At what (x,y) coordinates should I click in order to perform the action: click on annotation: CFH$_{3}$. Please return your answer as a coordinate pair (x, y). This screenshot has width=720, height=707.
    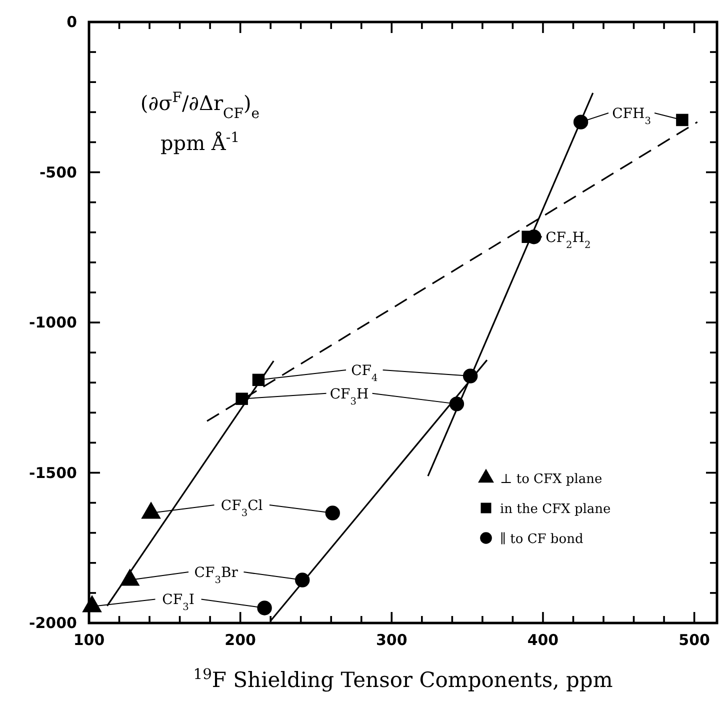
    Looking at the image, I should click on (631, 116).